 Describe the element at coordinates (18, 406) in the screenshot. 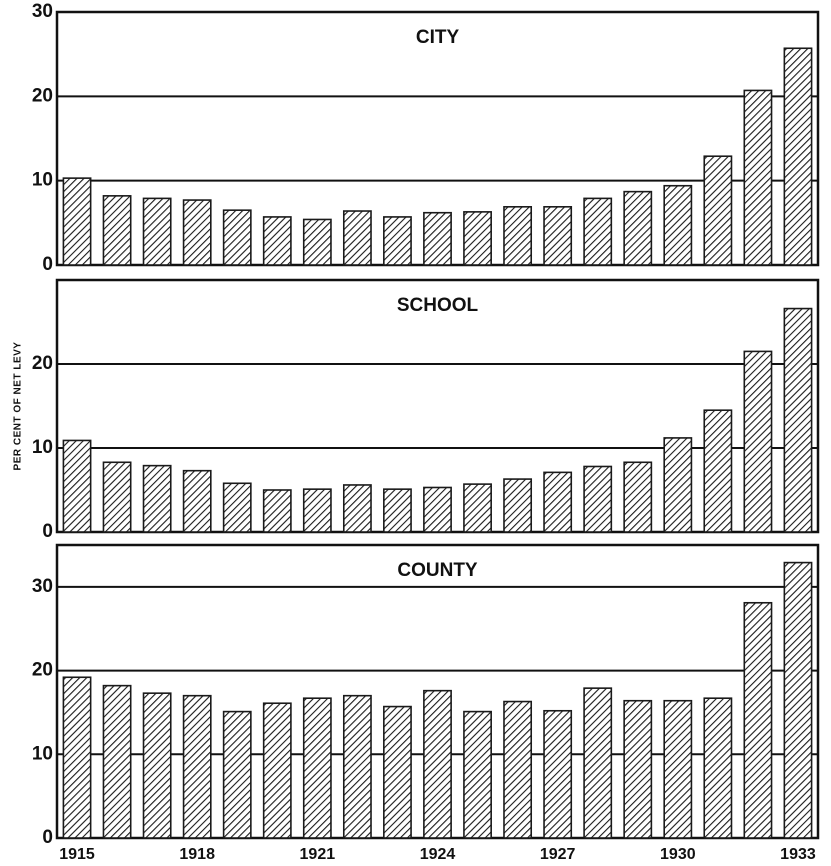

I see `y-axis-label: PER CENT OF NET LEVY` at that location.